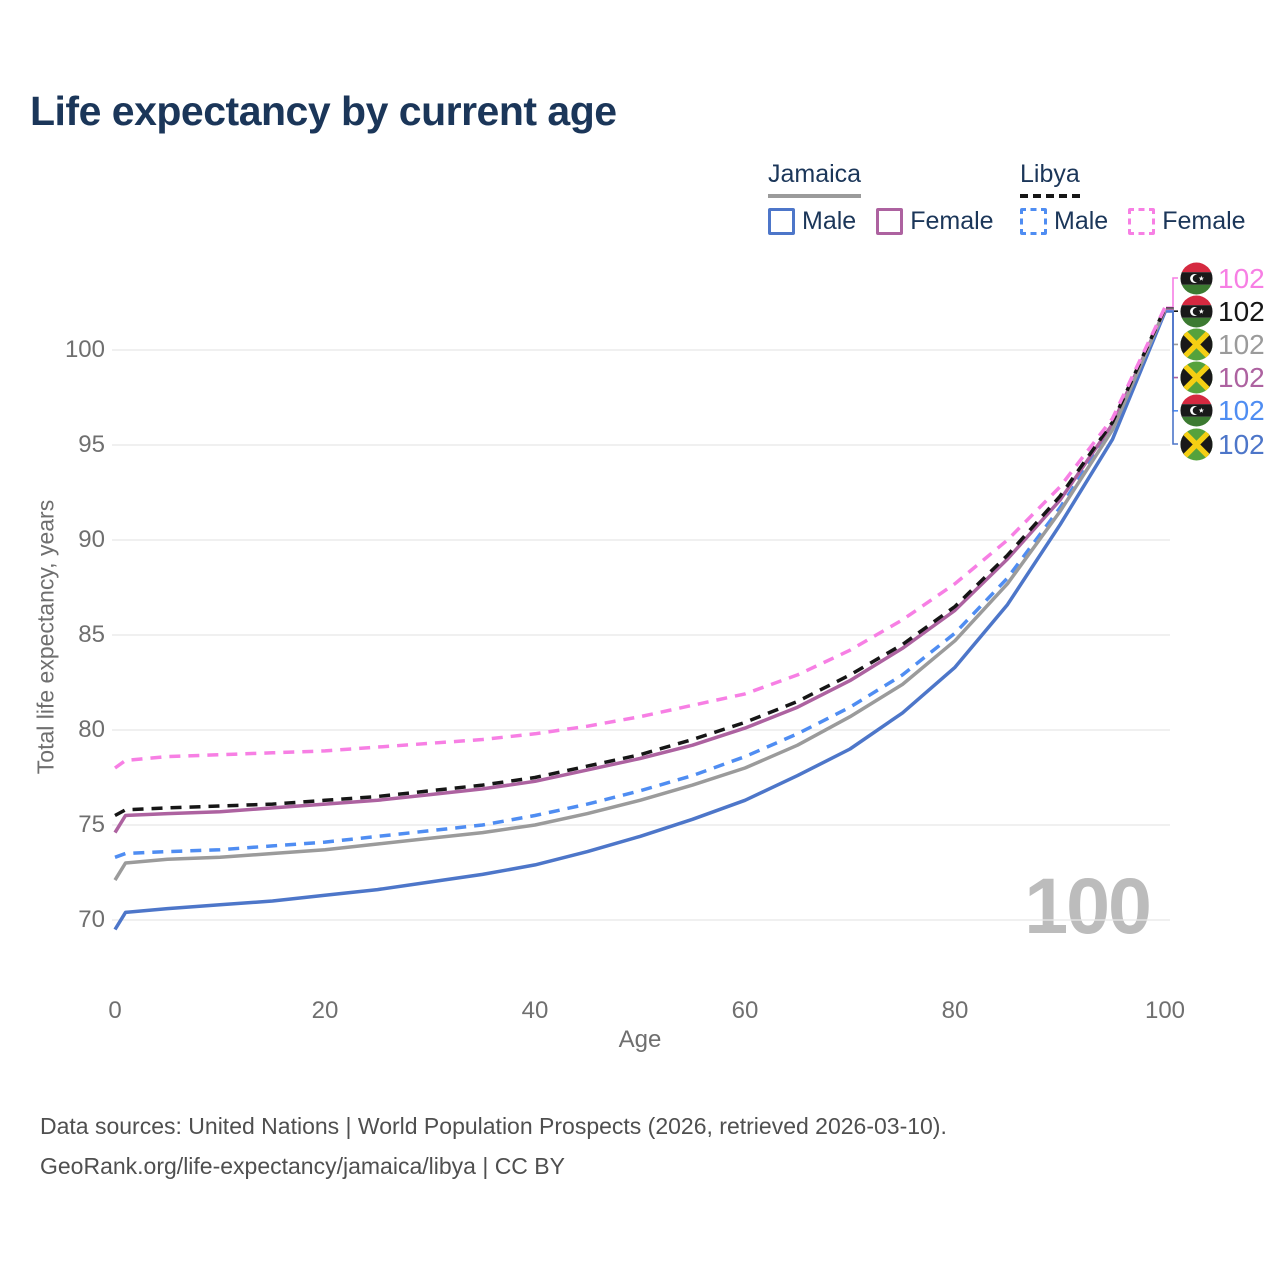  I want to click on end-label-connector-libya-male, so click(1172, 361).